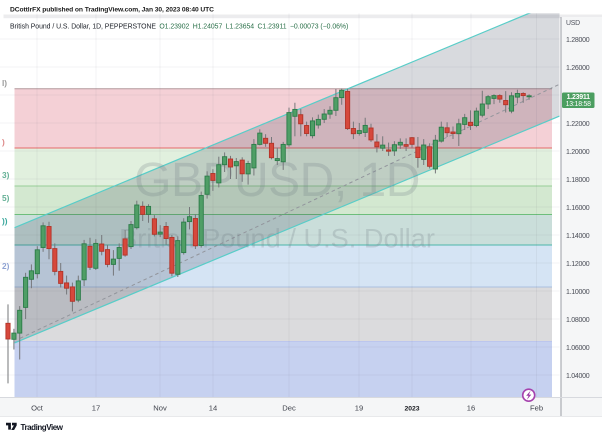 This screenshot has height=438, width=602. What do you see at coordinates (6, 198) in the screenshot?
I see `svg-text: 5)` at bounding box center [6, 198].